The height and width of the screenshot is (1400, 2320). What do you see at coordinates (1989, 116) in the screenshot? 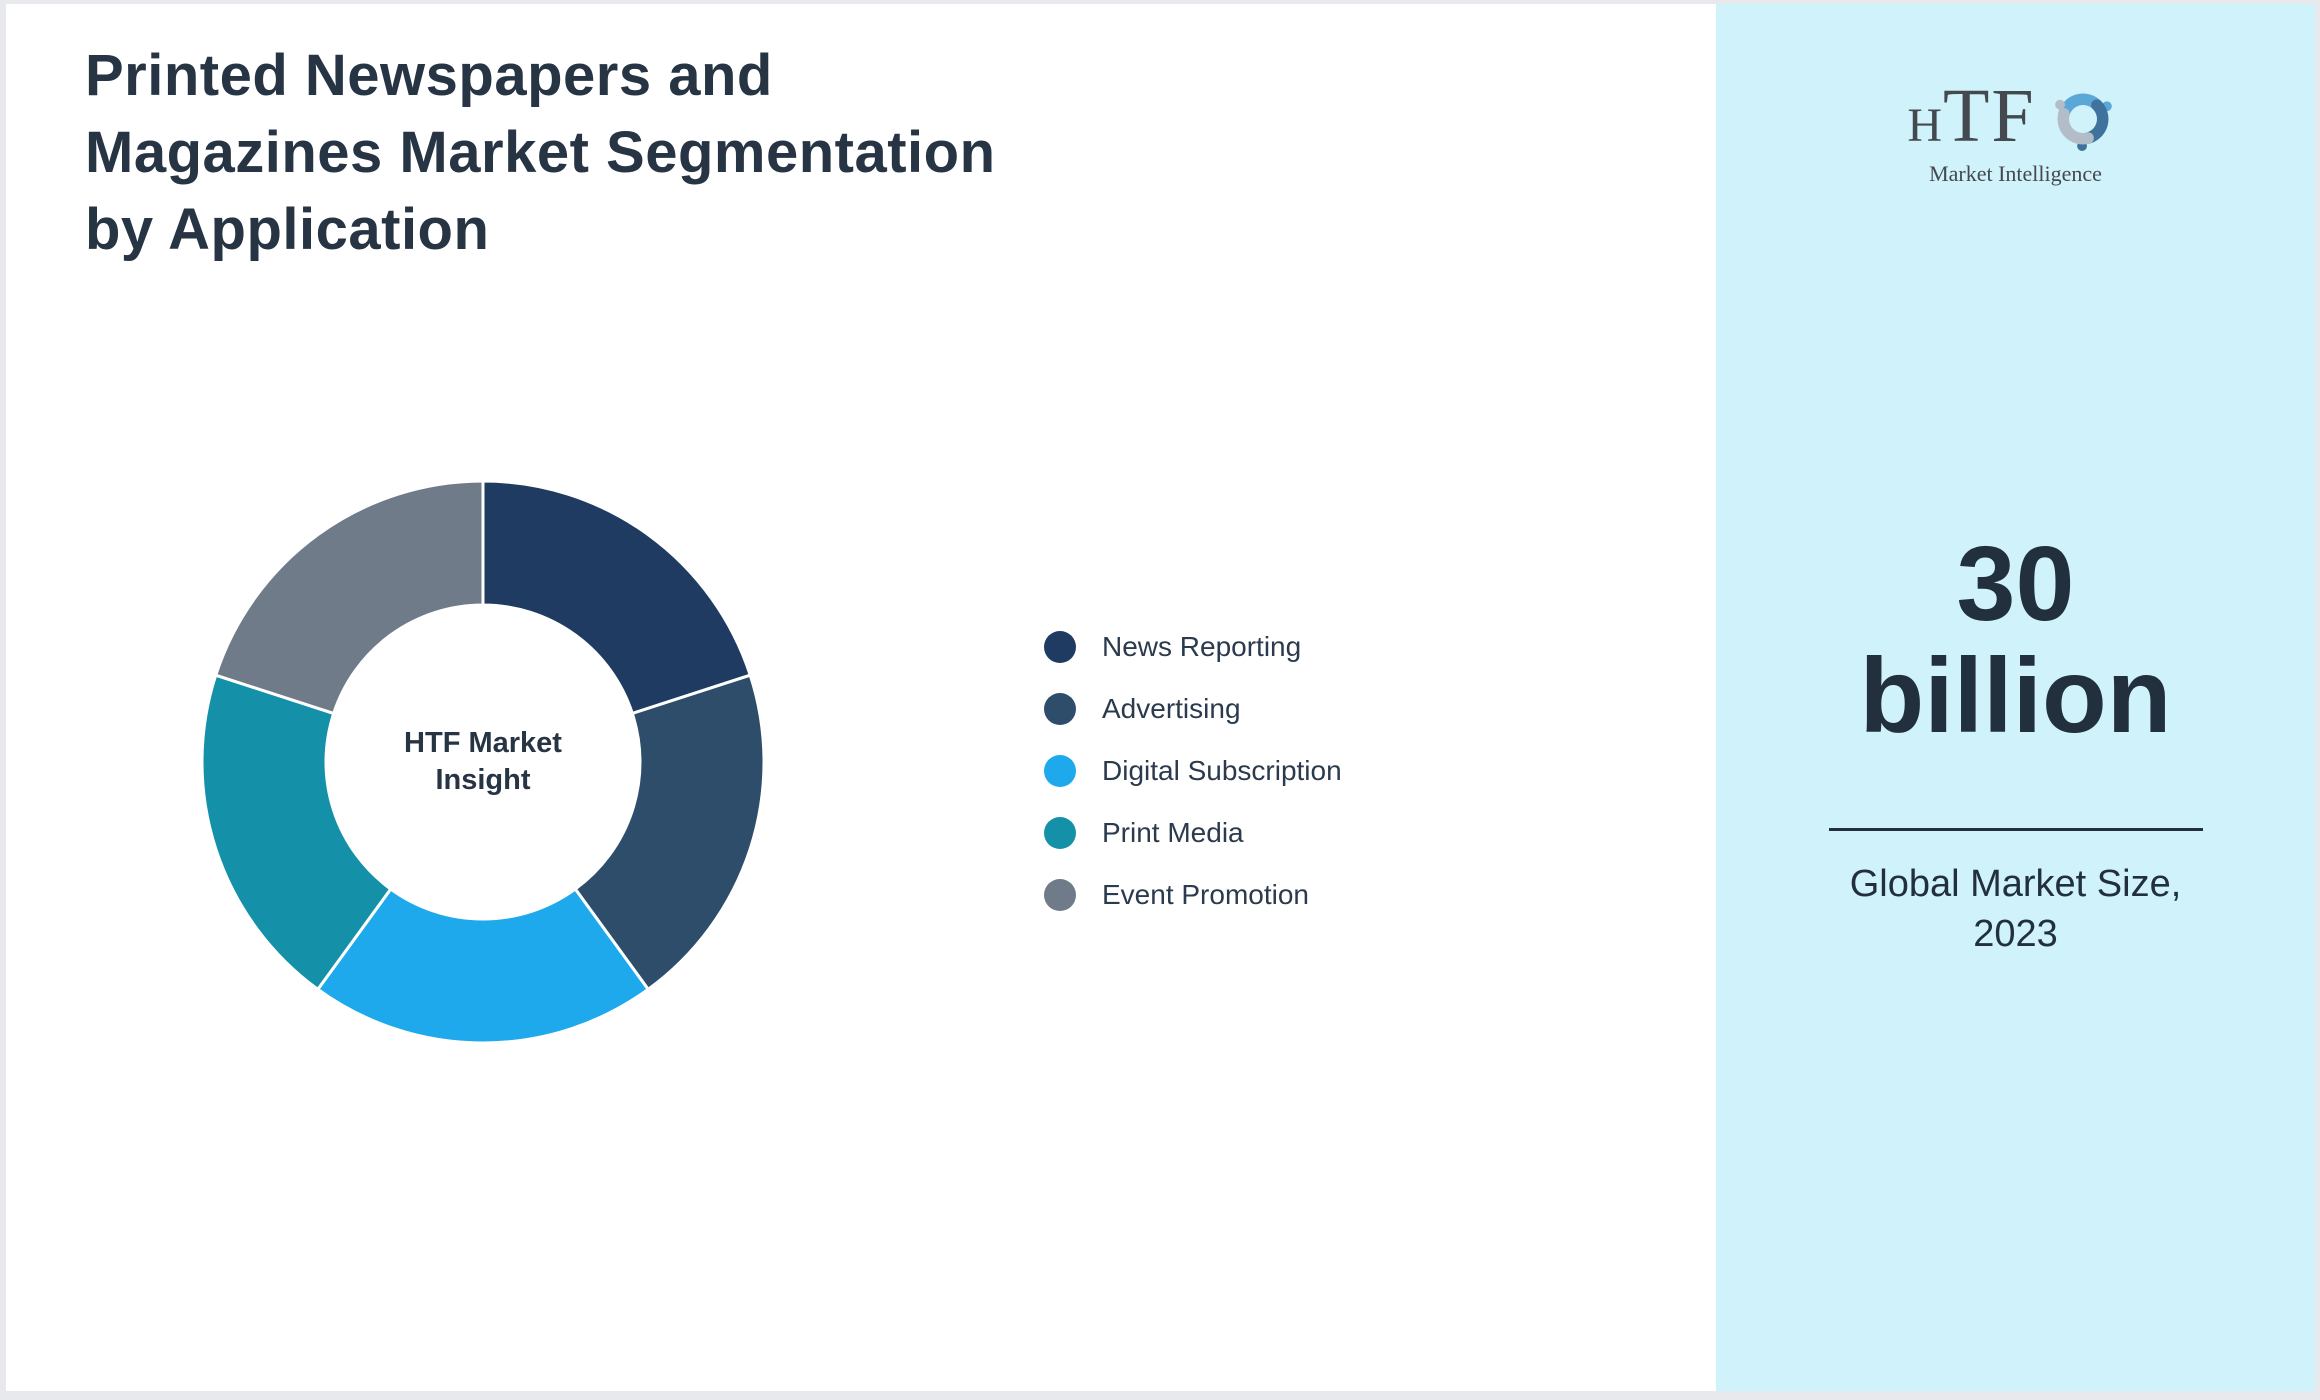
I see `htf-logo-letters-tf: TF` at bounding box center [1989, 116].